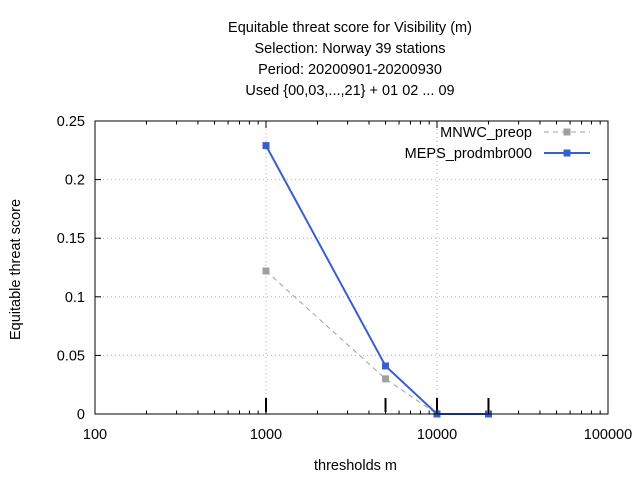 The height and width of the screenshot is (480, 640). Describe the element at coordinates (266, 435) in the screenshot. I see `x-tick-label: 1000` at that location.